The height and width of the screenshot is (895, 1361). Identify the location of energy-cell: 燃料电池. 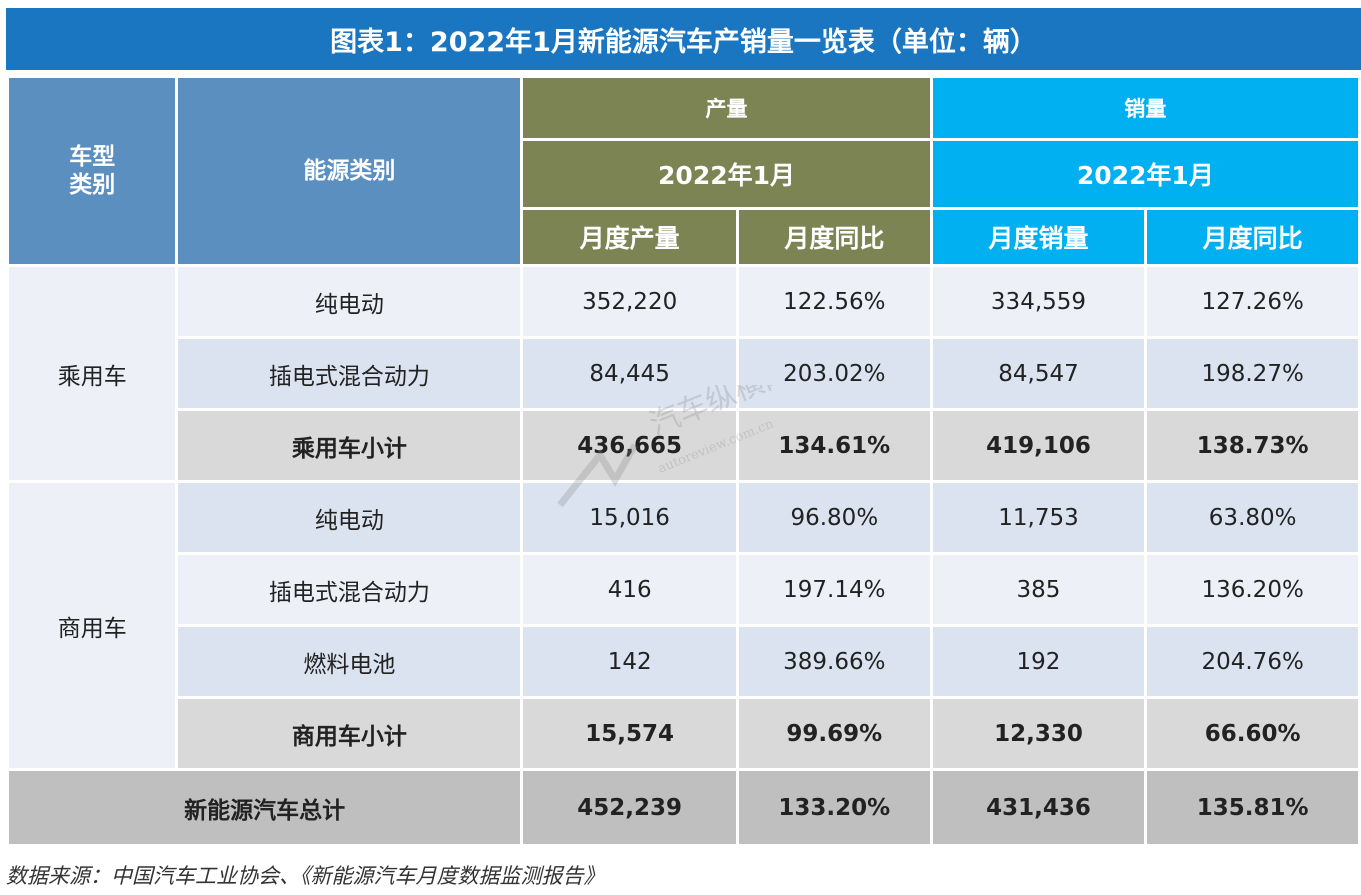
(349, 661).